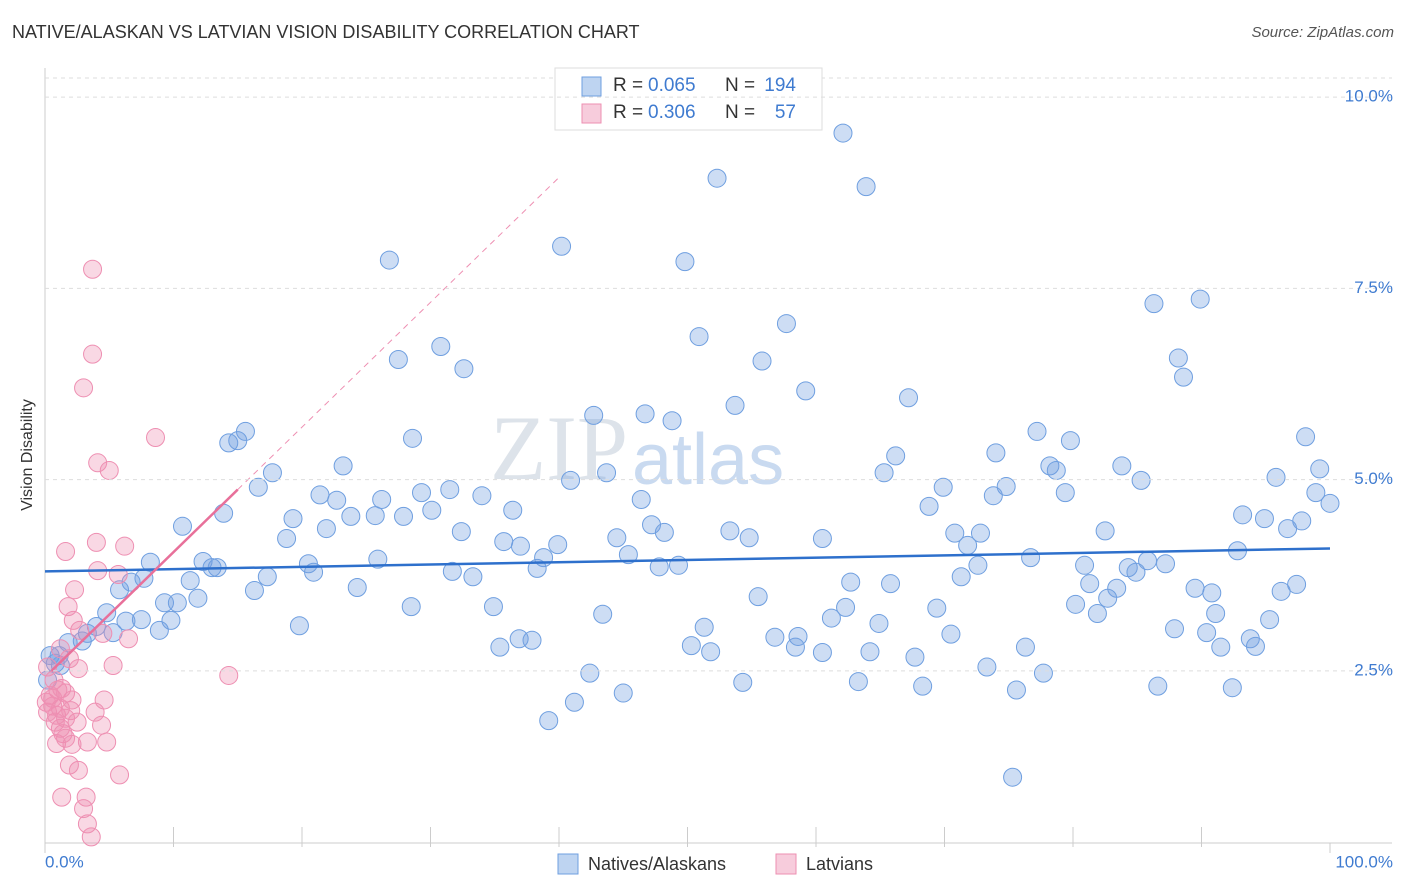 The height and width of the screenshot is (892, 1406). What do you see at coordinates (672, 112) in the screenshot?
I see `legend-r-value: 0.306` at bounding box center [672, 112].